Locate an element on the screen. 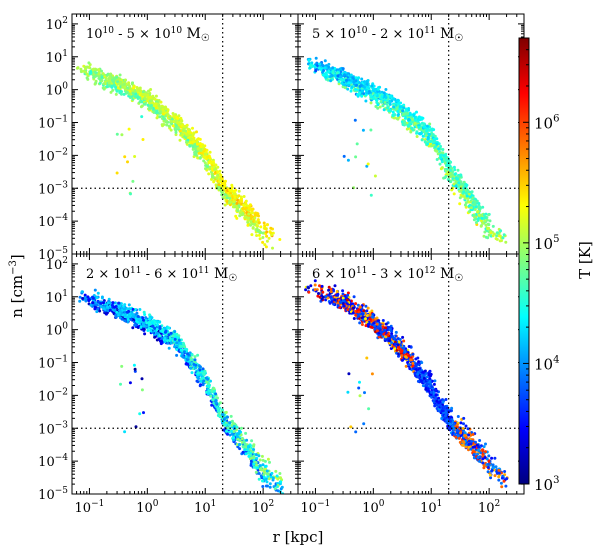 The width and height of the screenshot is (600, 550). scatter-top-left is located at coordinates (178, 155).